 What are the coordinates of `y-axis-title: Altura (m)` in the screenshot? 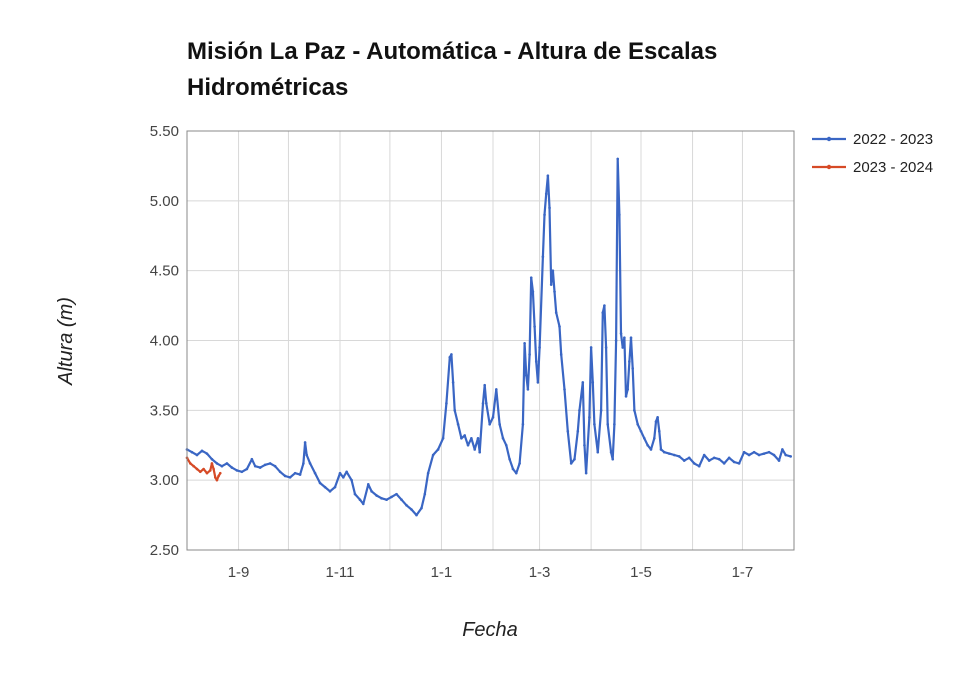 It's located at (66, 341).